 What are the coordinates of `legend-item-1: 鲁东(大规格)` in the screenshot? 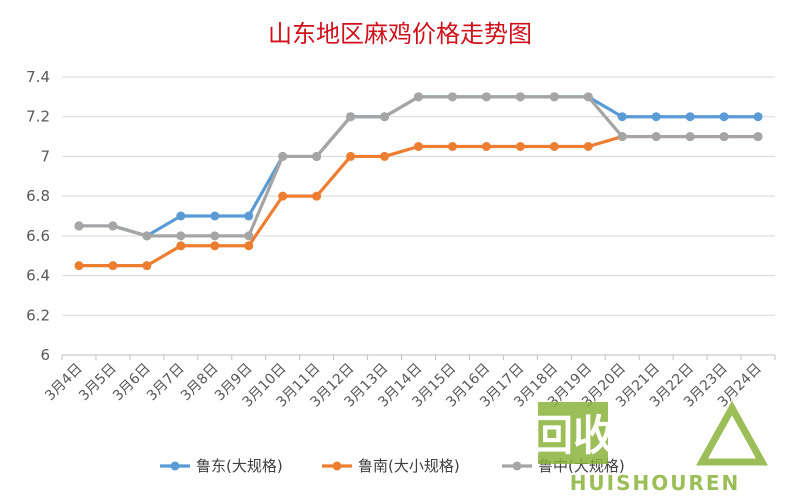 It's located at (221, 466).